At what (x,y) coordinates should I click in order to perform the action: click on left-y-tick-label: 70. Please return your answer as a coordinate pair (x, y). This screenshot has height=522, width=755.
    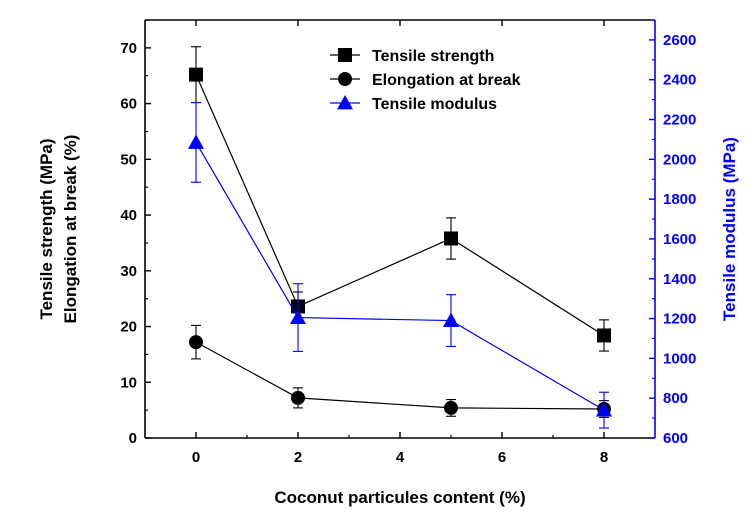
    Looking at the image, I should click on (128, 48).